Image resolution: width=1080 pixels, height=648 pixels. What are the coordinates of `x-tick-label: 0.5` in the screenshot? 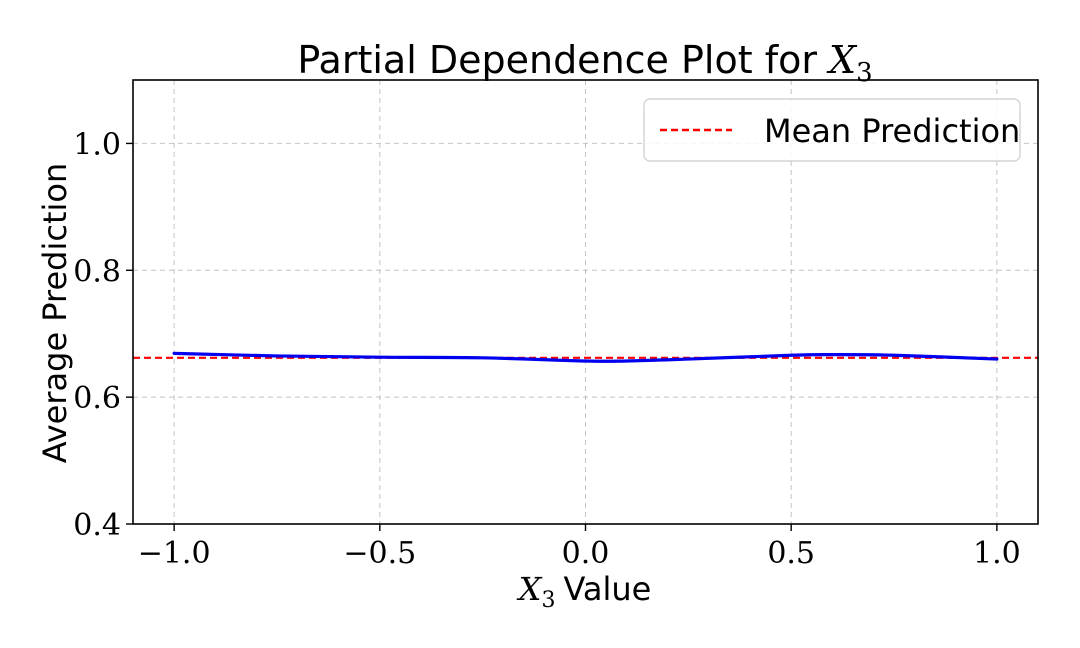 It's located at (791, 553).